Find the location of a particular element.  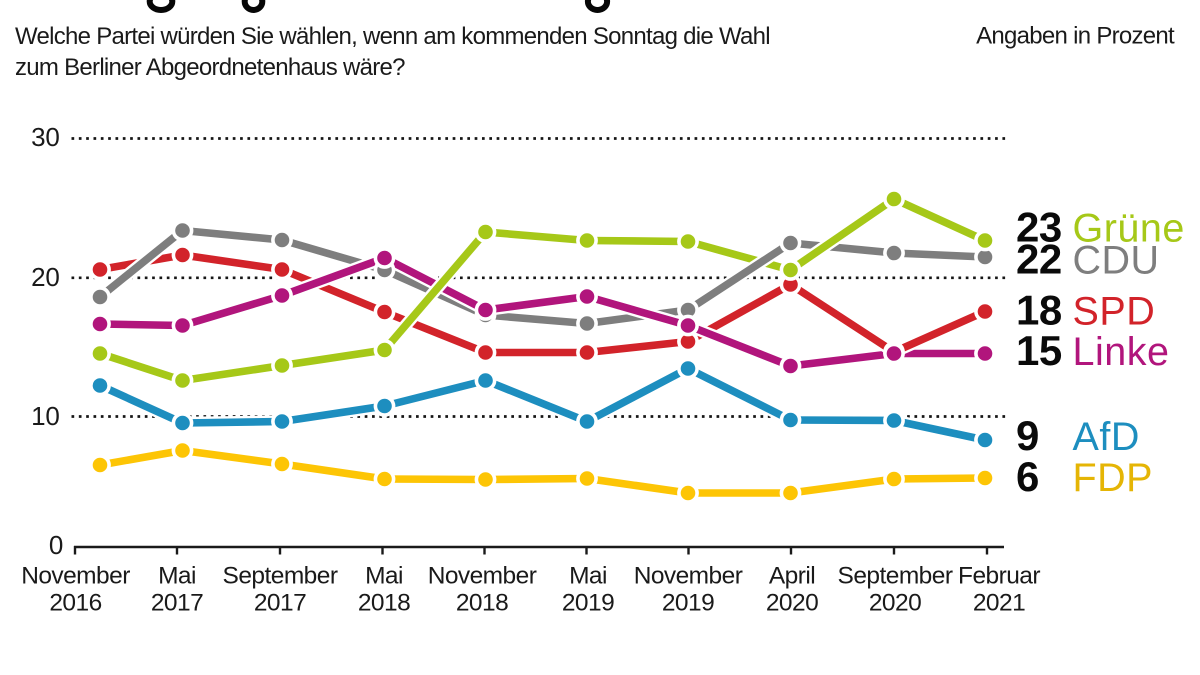

svg-text: 2021 is located at coordinates (999, 603).